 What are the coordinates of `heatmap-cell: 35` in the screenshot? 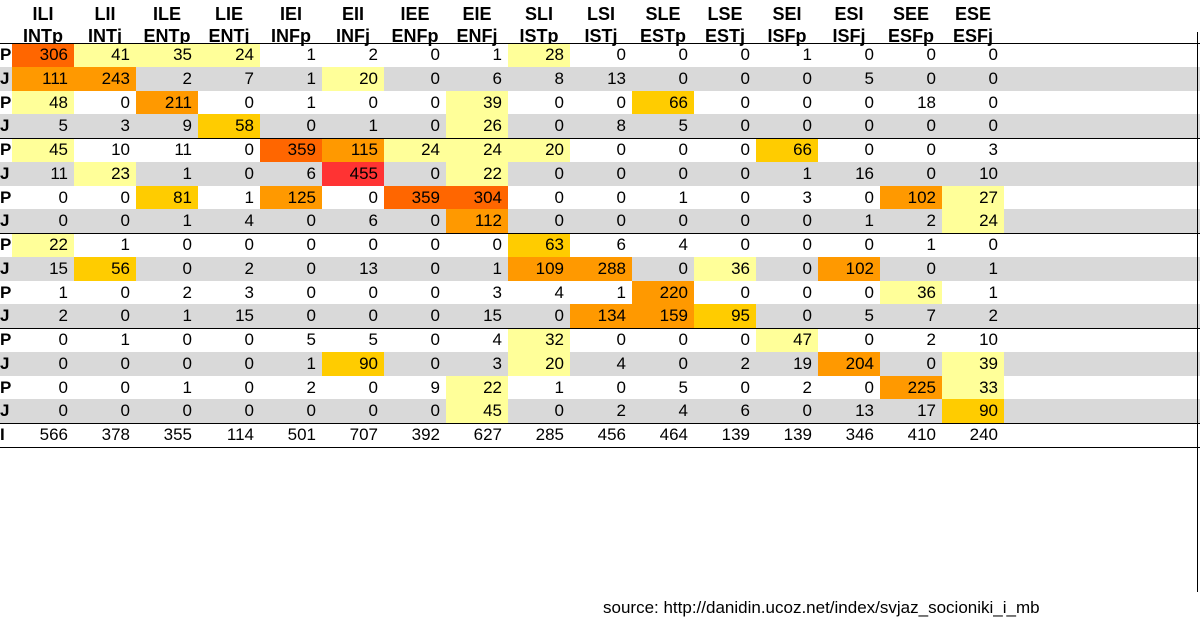 It's located at (167, 55).